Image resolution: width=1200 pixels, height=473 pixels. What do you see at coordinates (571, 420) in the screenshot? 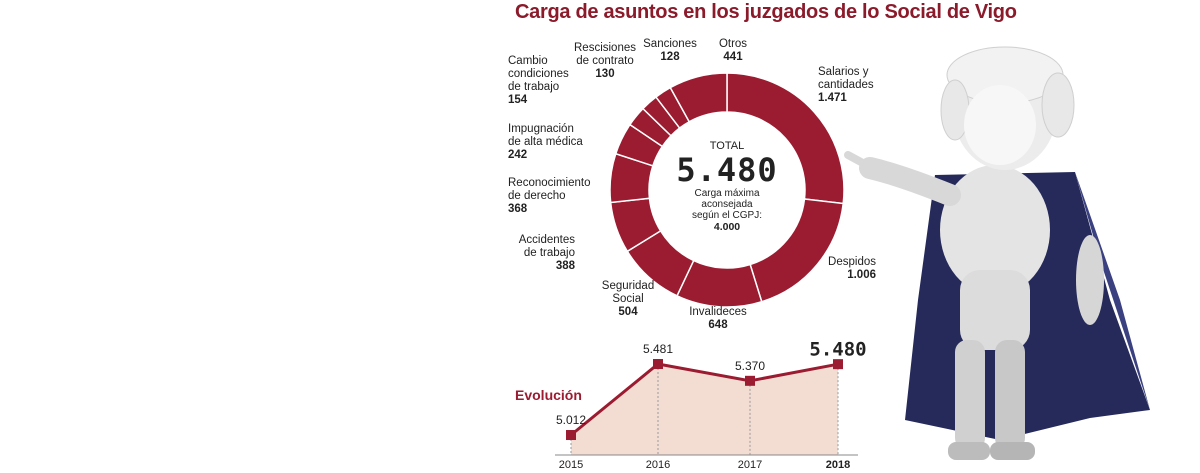
I see `value-label: 5.012` at bounding box center [571, 420].